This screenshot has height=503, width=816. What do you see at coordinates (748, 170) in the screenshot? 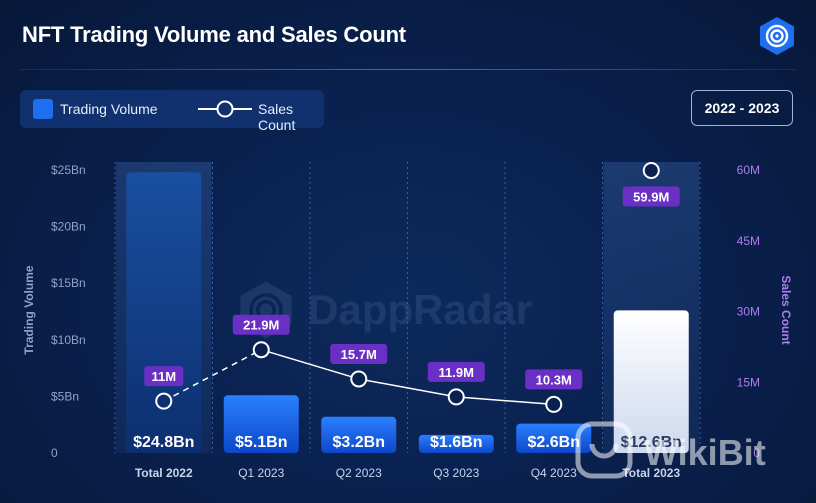
I see `y-right-tick-label: 60M` at bounding box center [748, 170].